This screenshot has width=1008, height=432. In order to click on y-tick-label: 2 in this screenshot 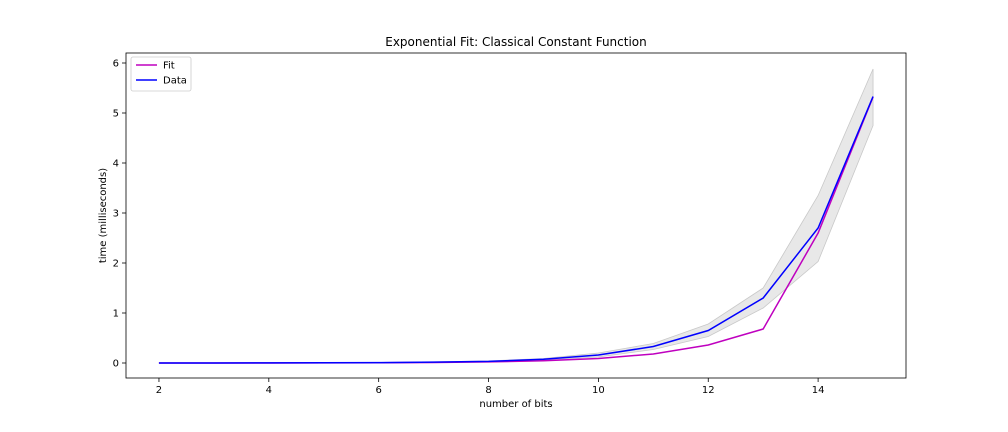, I will do `click(116, 264)`.